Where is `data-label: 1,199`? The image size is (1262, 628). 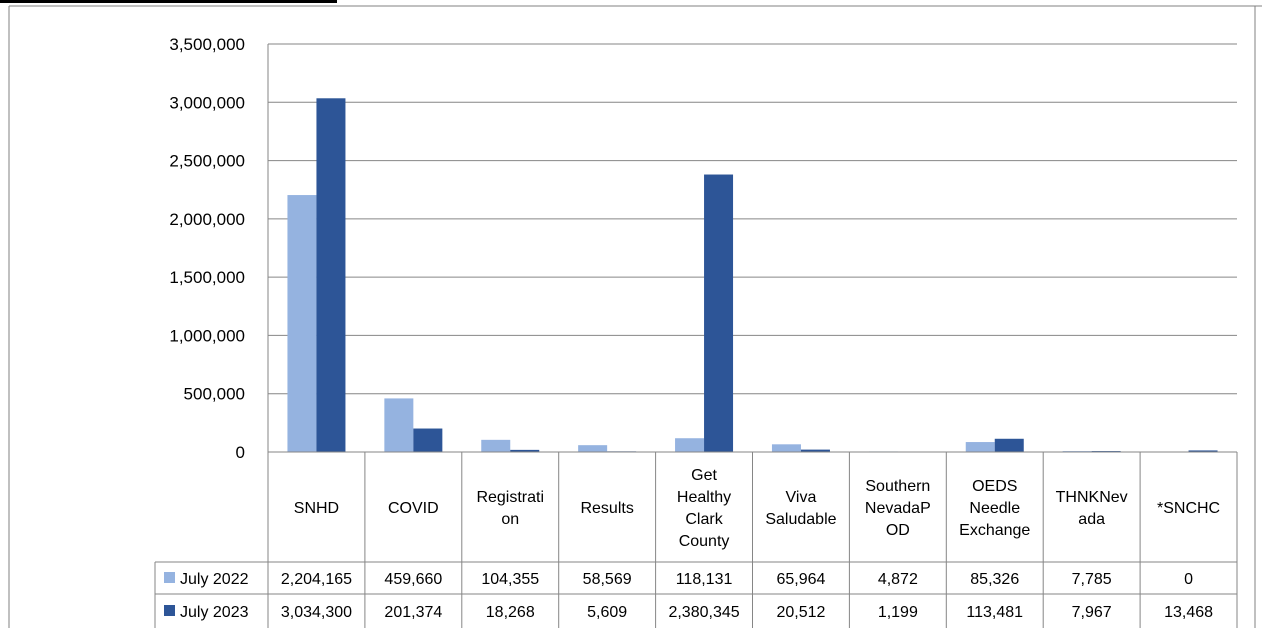
data-label: 1,199 is located at coordinates (898, 612).